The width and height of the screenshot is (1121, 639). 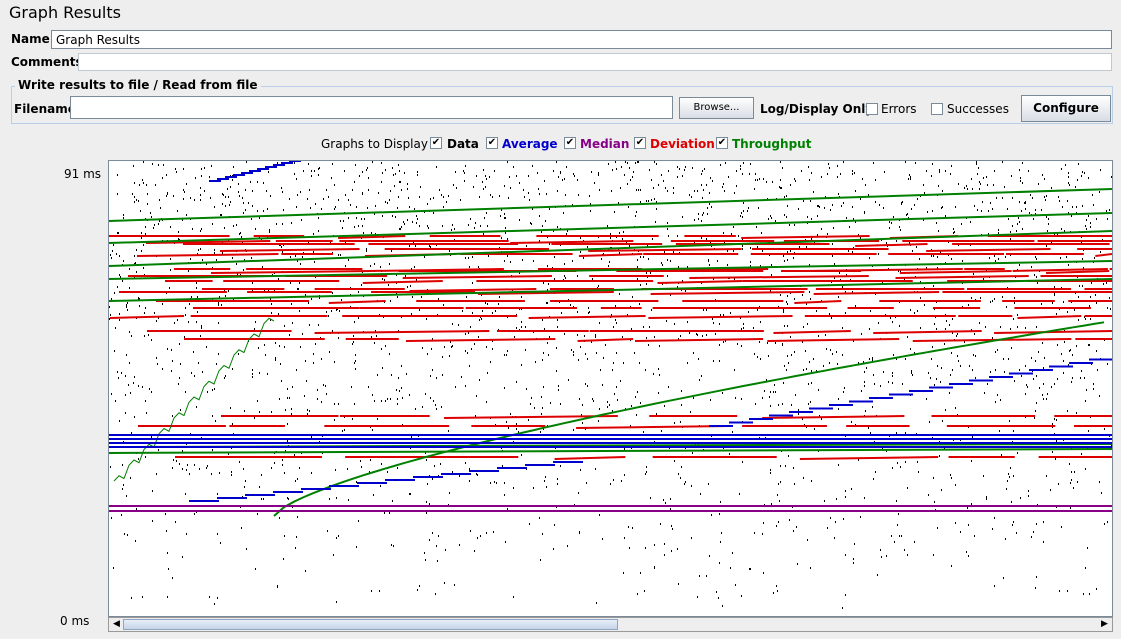 What do you see at coordinates (370, 624) in the screenshot?
I see `scroll-thumb` at bounding box center [370, 624].